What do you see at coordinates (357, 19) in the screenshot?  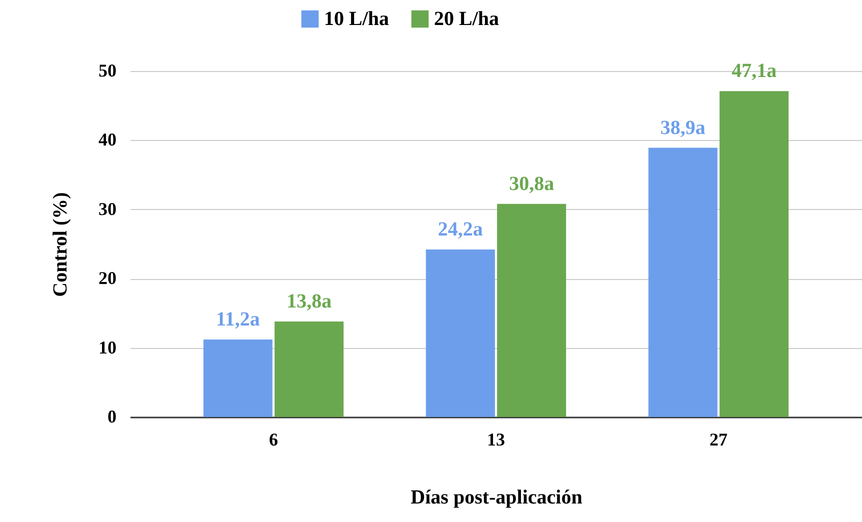 I see `legend-label: 10 L/ha` at bounding box center [357, 19].